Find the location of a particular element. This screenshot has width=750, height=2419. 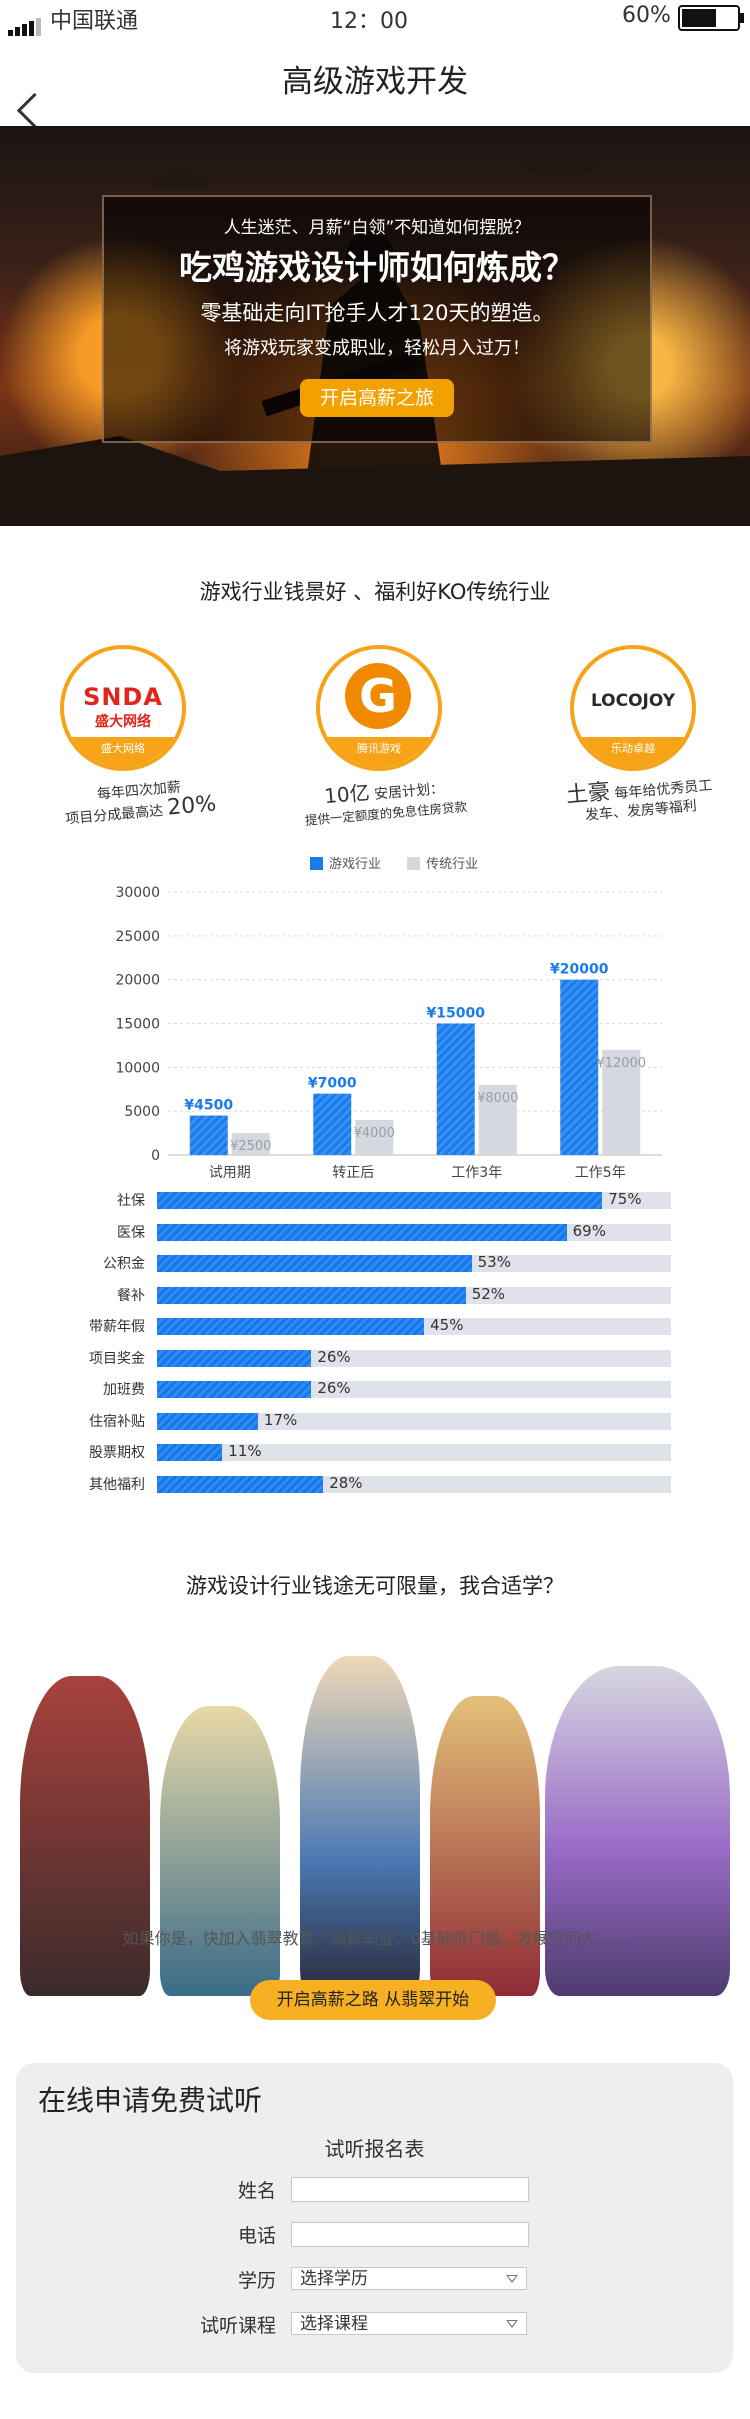

data-label-traditional: ¥8000 is located at coordinates (497, 1098).